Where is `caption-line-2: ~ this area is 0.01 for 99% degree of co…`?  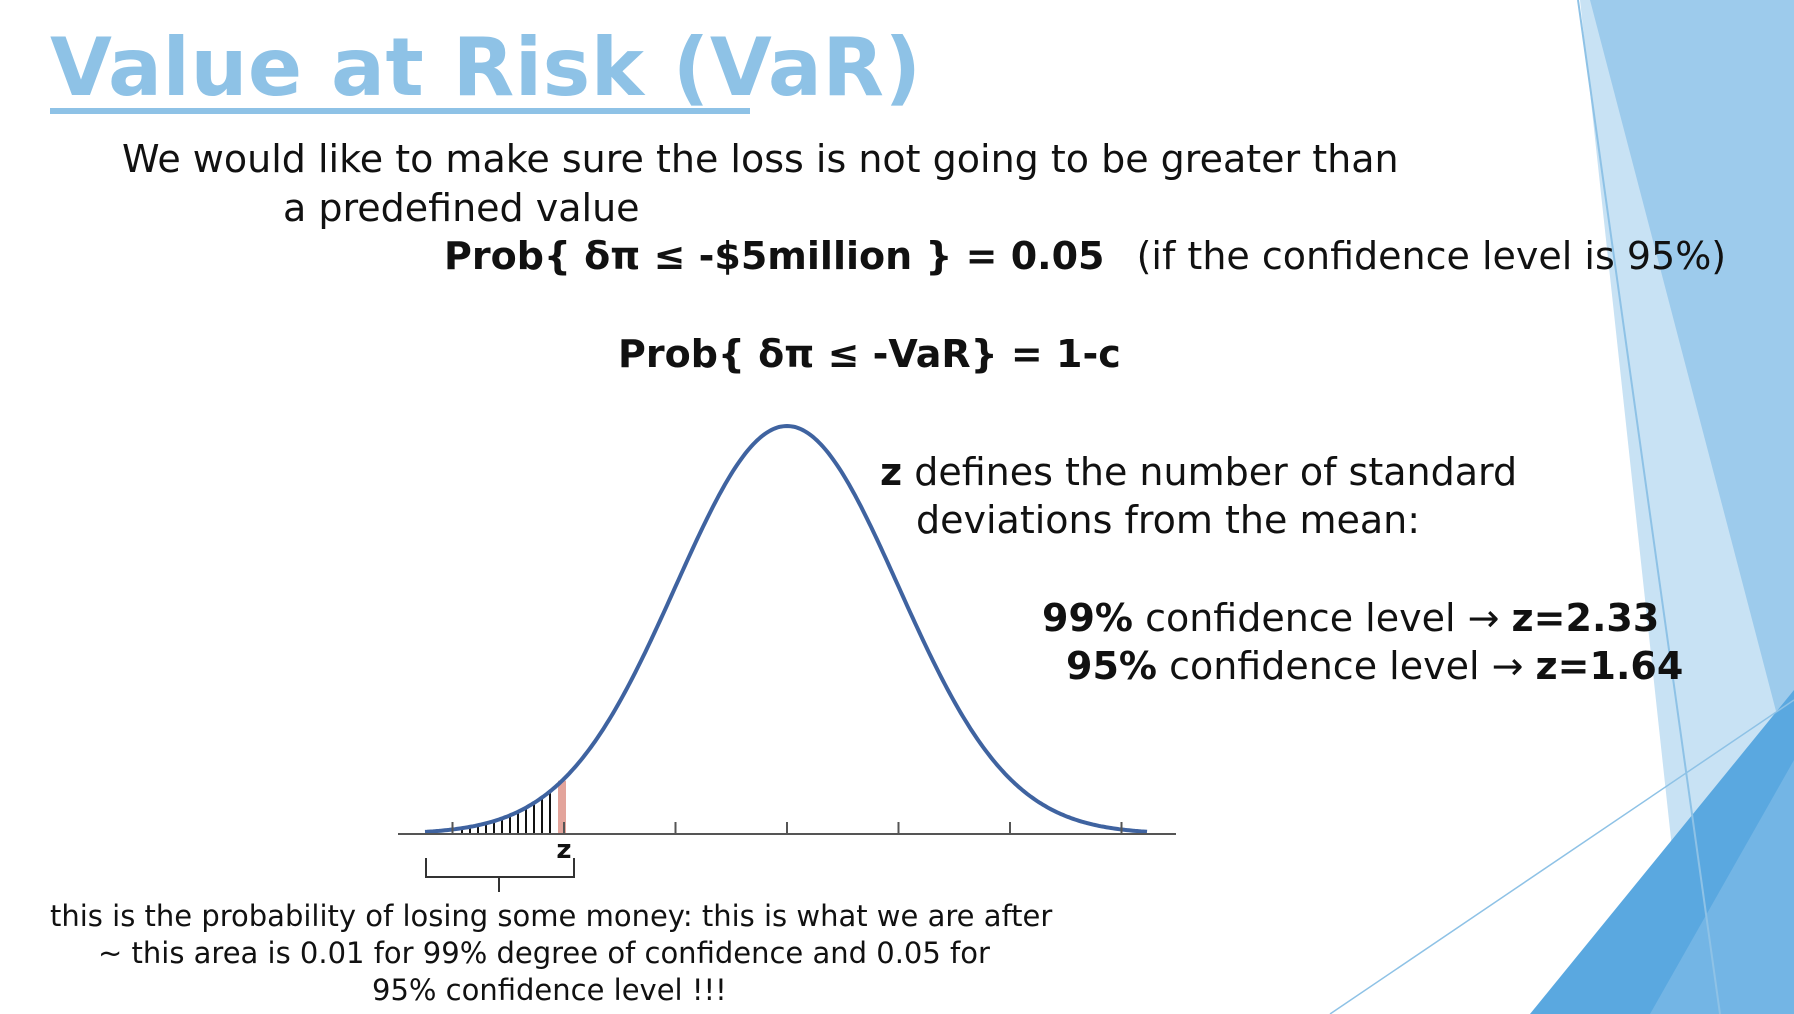
caption-line-2: ~ this area is 0.01 for 99% degree of co… is located at coordinates (544, 953).